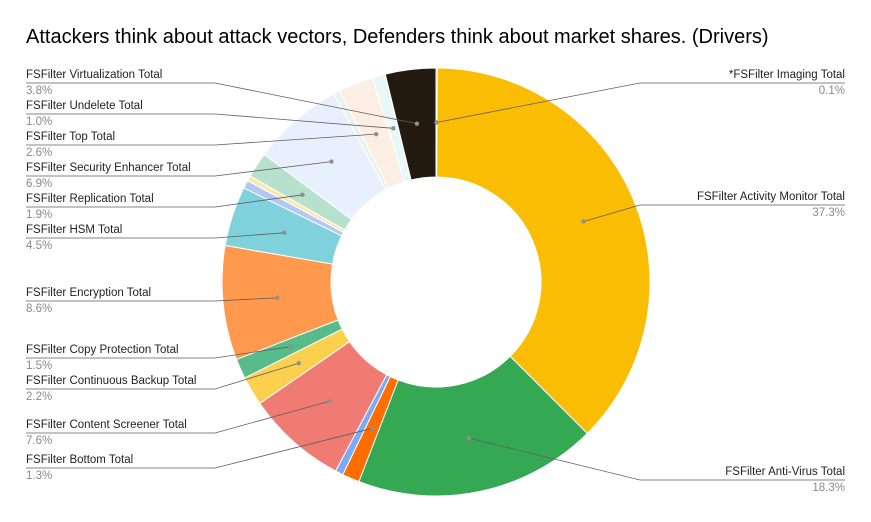 Image resolution: width=871 pixels, height=522 pixels. Describe the element at coordinates (39, 184) in the screenshot. I see `slice-percent-label: 6.9%` at that location.